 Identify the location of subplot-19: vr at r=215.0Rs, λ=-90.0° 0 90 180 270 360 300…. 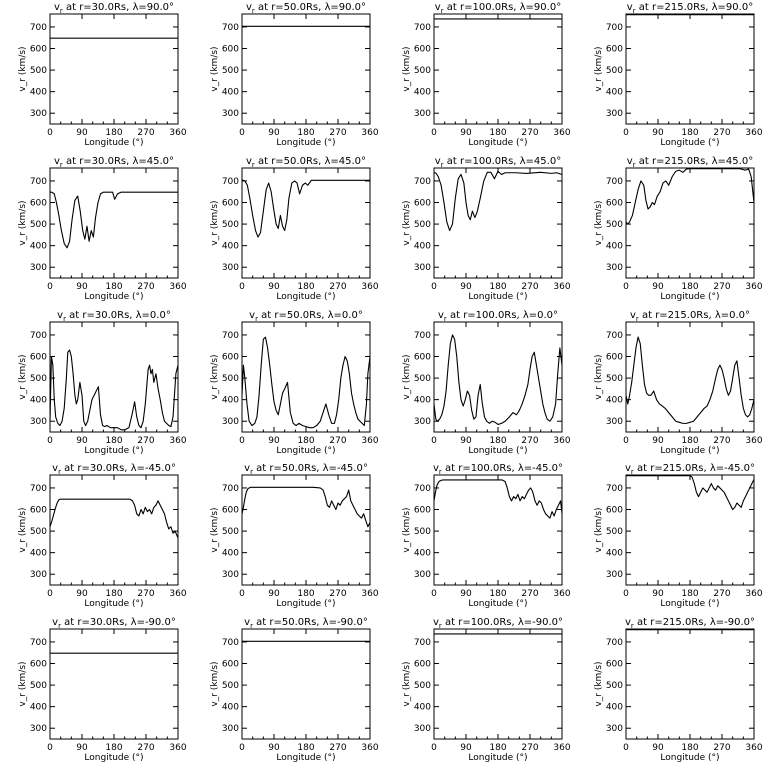
(678, 690).